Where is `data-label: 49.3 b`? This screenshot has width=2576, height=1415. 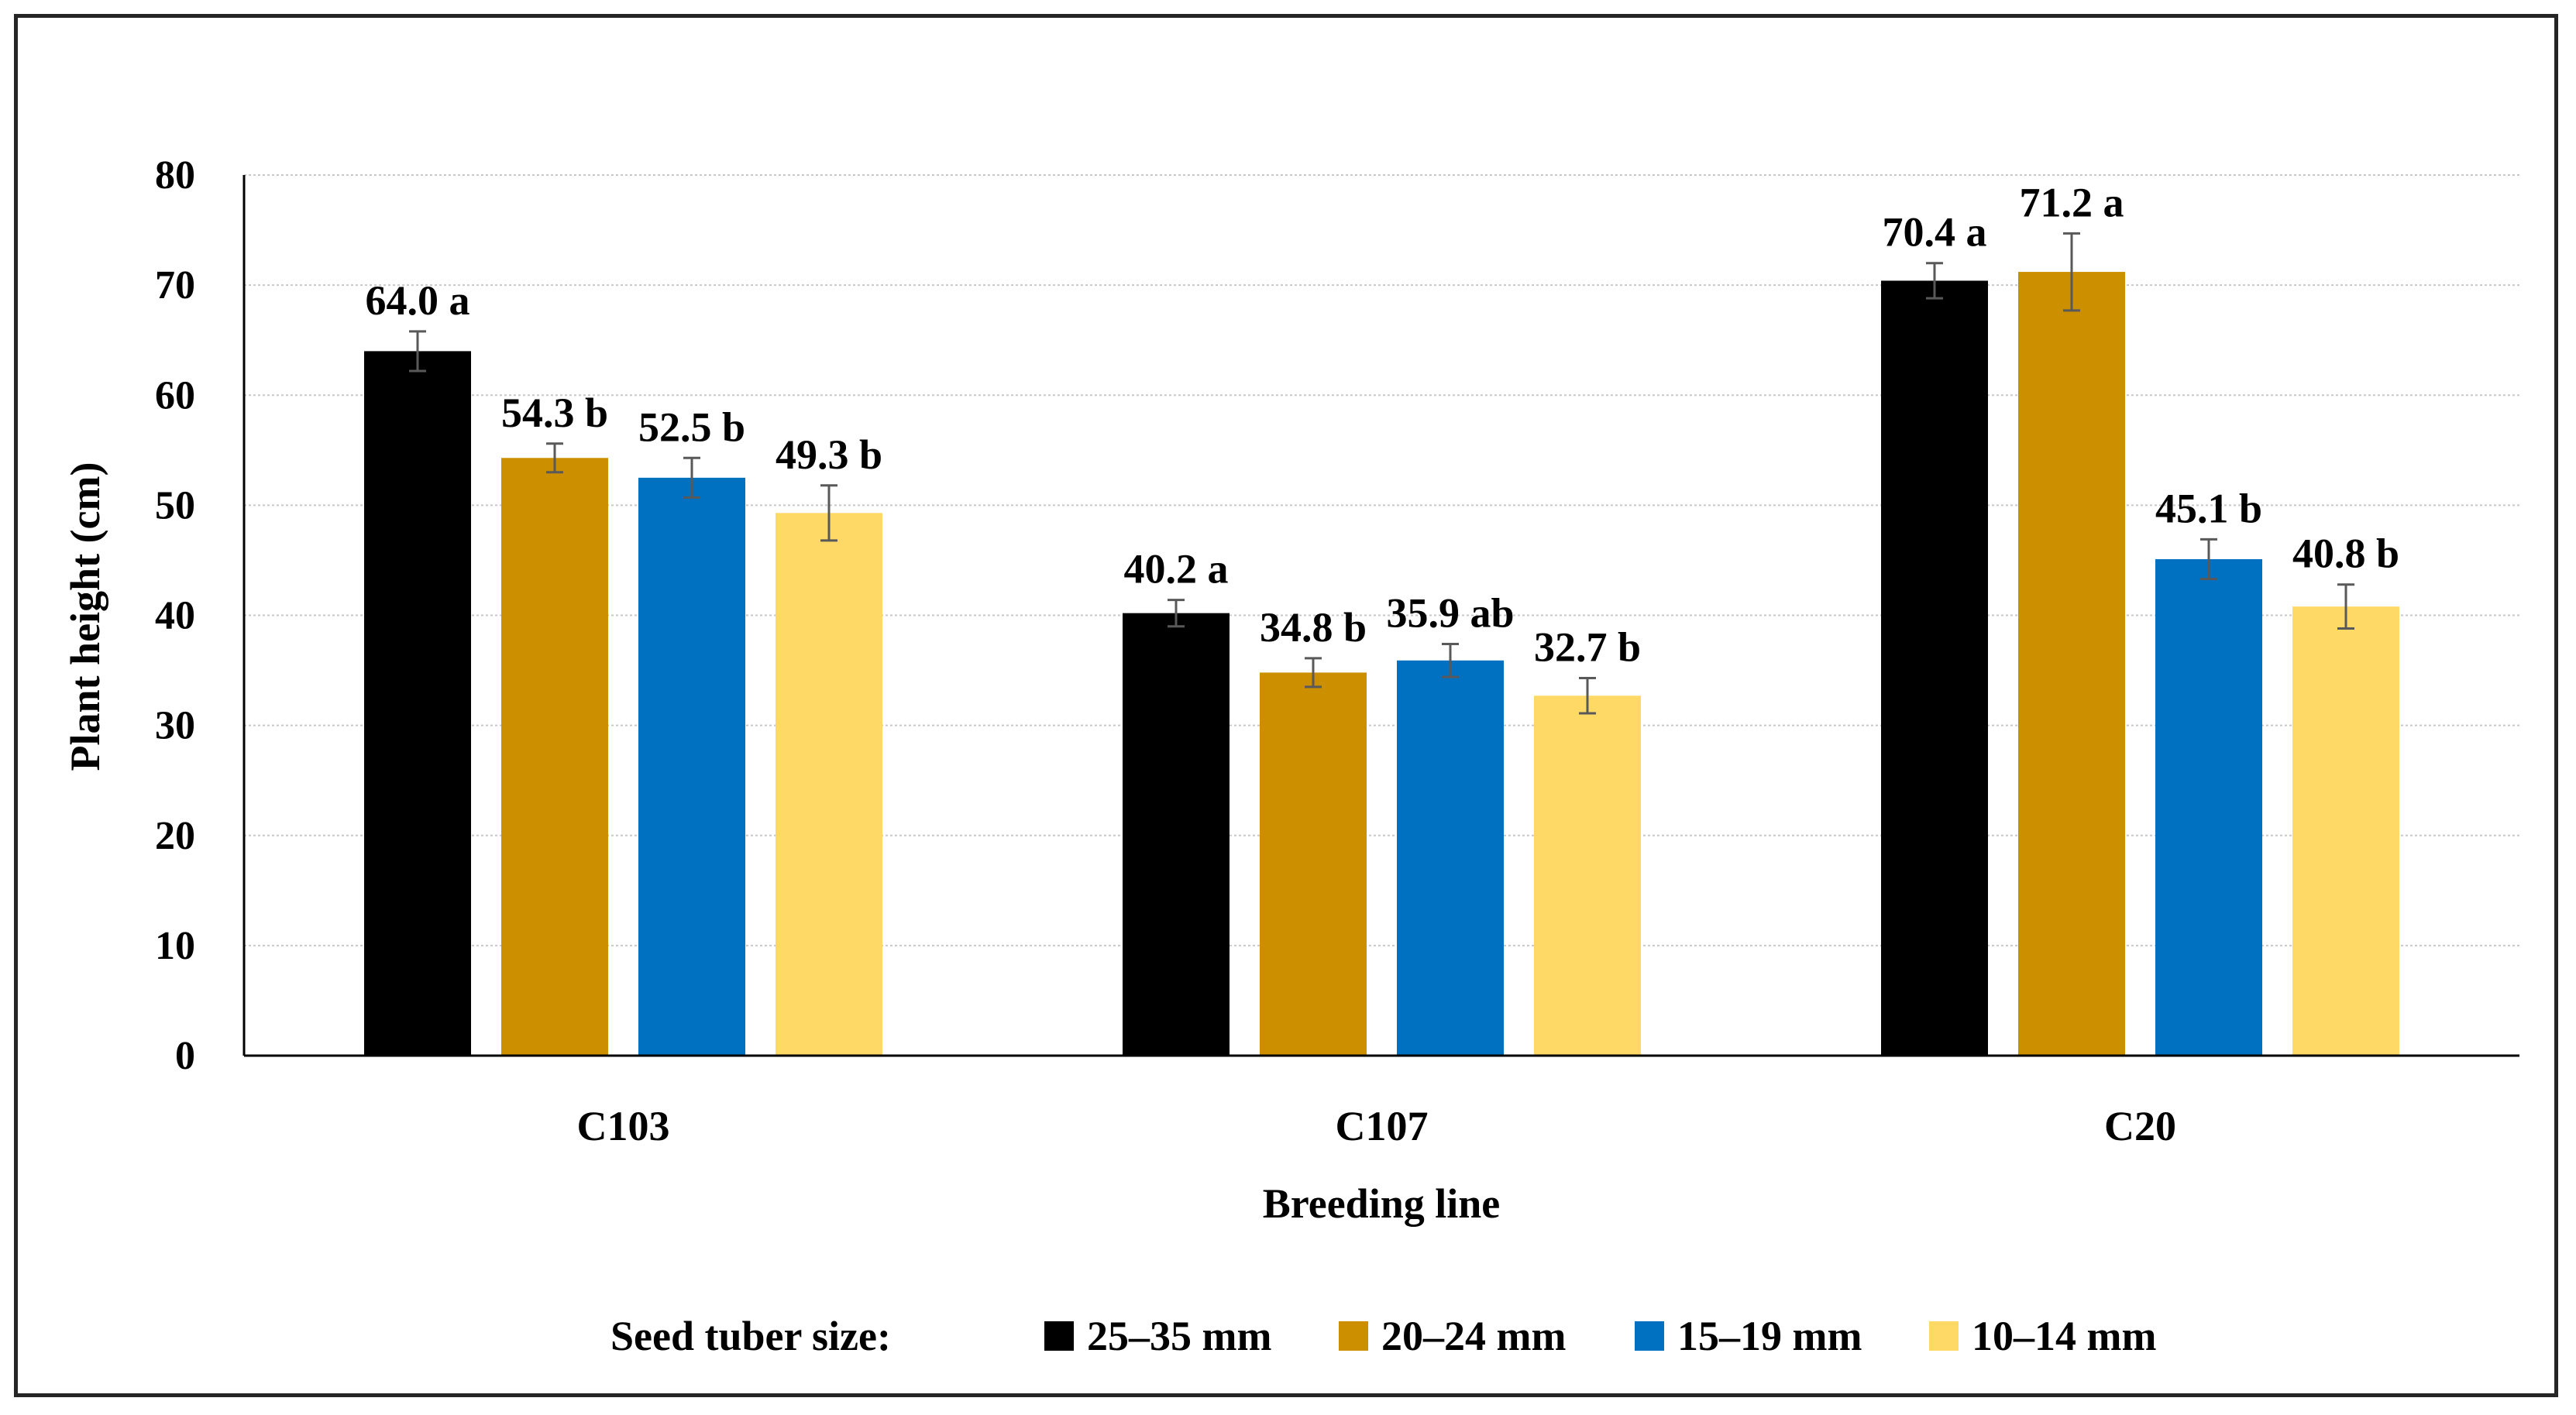 data-label: 49.3 b is located at coordinates (829, 455).